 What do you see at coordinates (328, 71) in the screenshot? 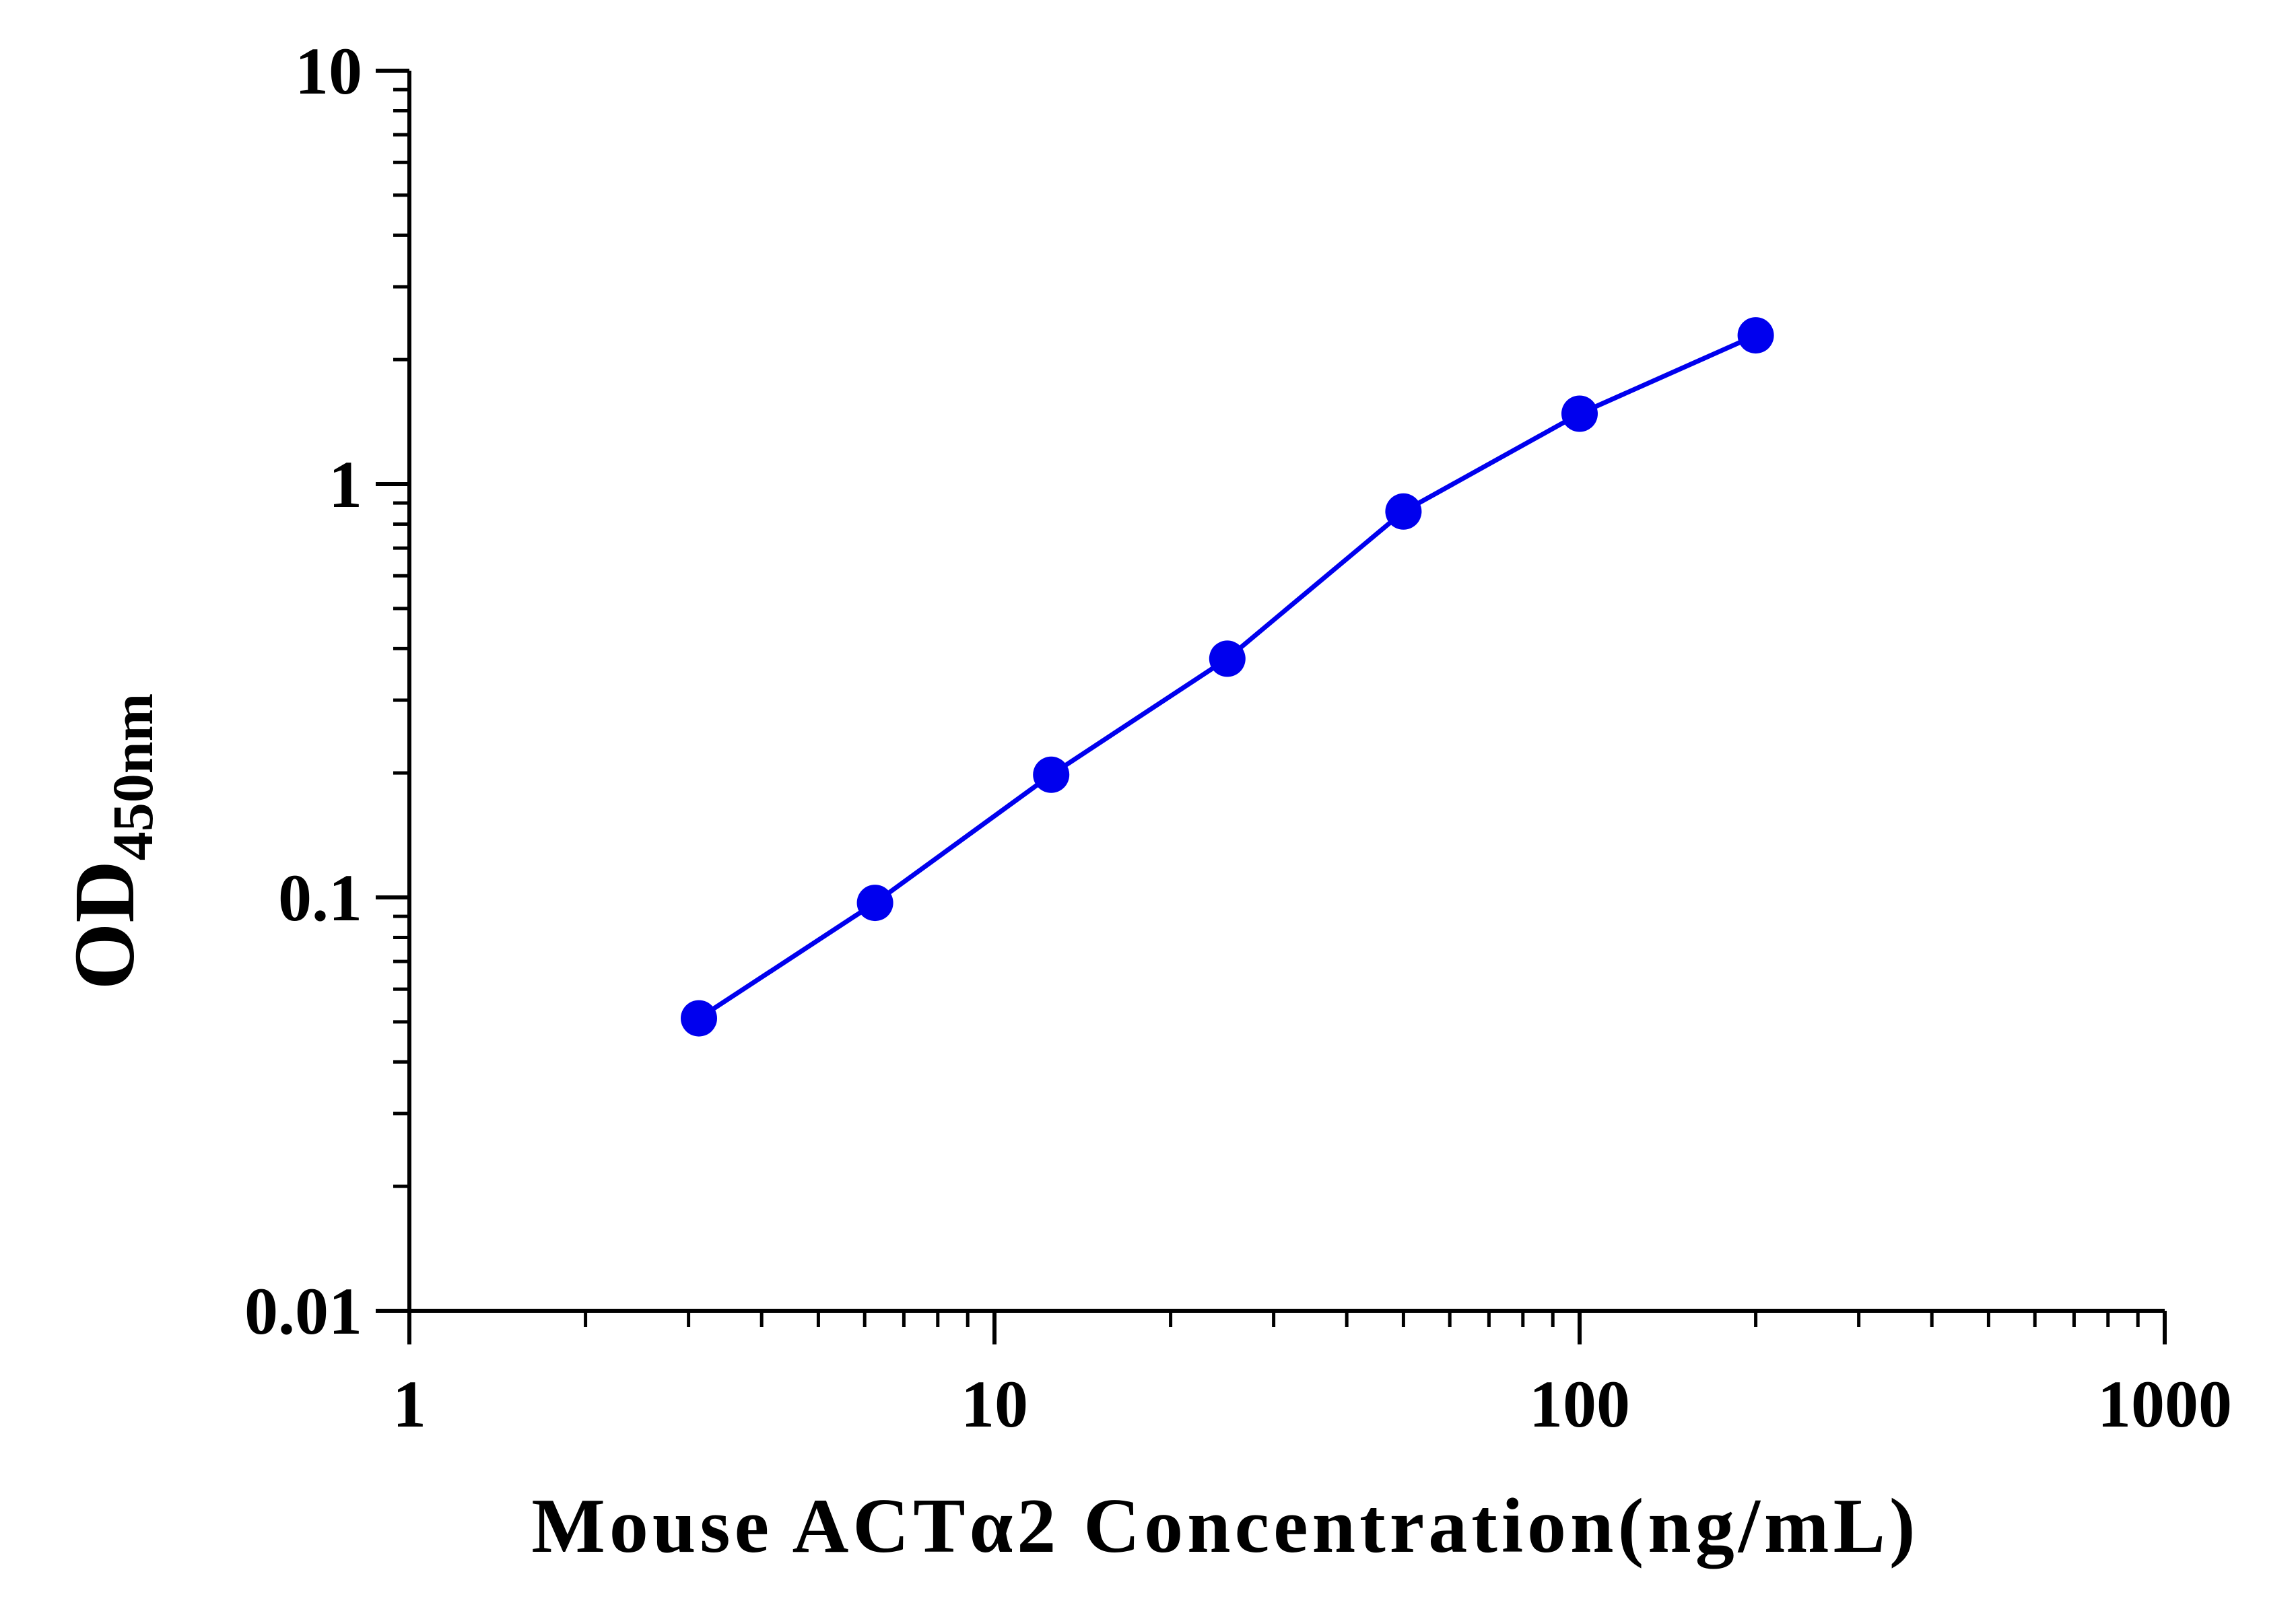
I see `y-tick-label: 10` at bounding box center [328, 71].